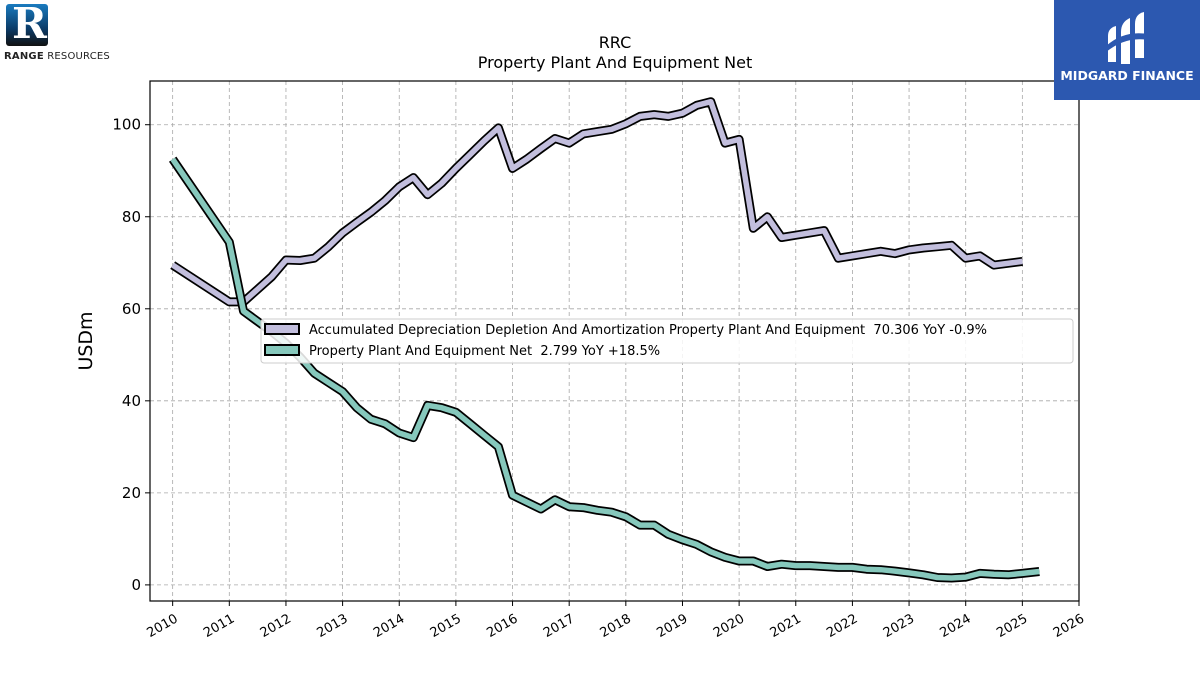 The height and width of the screenshot is (675, 1200). What do you see at coordinates (131, 493) in the screenshot?
I see `y-tick-label: 20` at bounding box center [131, 493].